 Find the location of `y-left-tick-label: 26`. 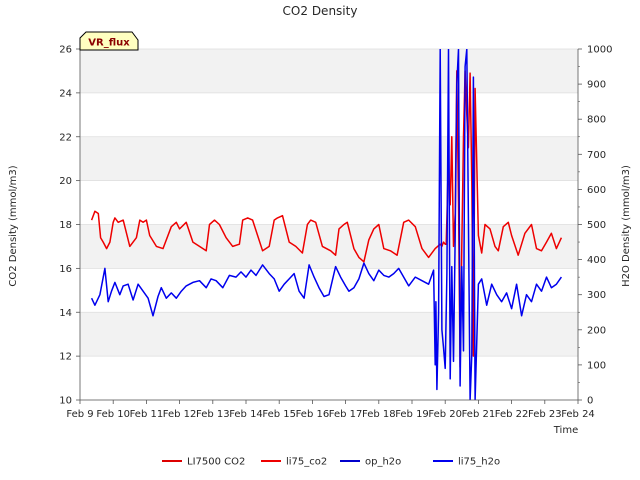

y-left-tick-label: 26 is located at coordinates (65, 50).